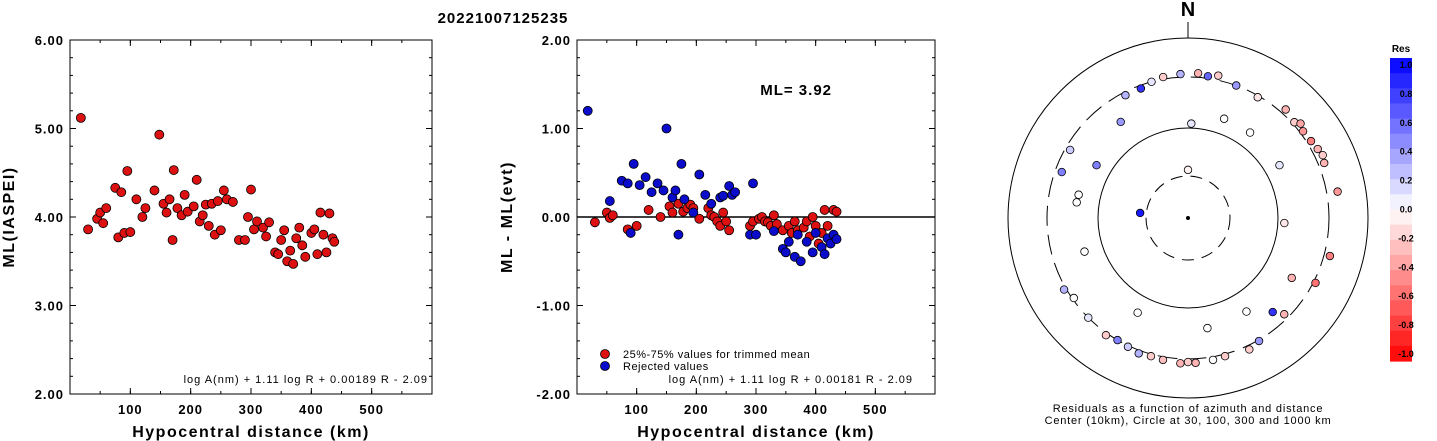 The height and width of the screenshot is (441, 1437). Describe the element at coordinates (1406, 152) in the screenshot. I see `colorbar-tick-label: 0.4` at that location.